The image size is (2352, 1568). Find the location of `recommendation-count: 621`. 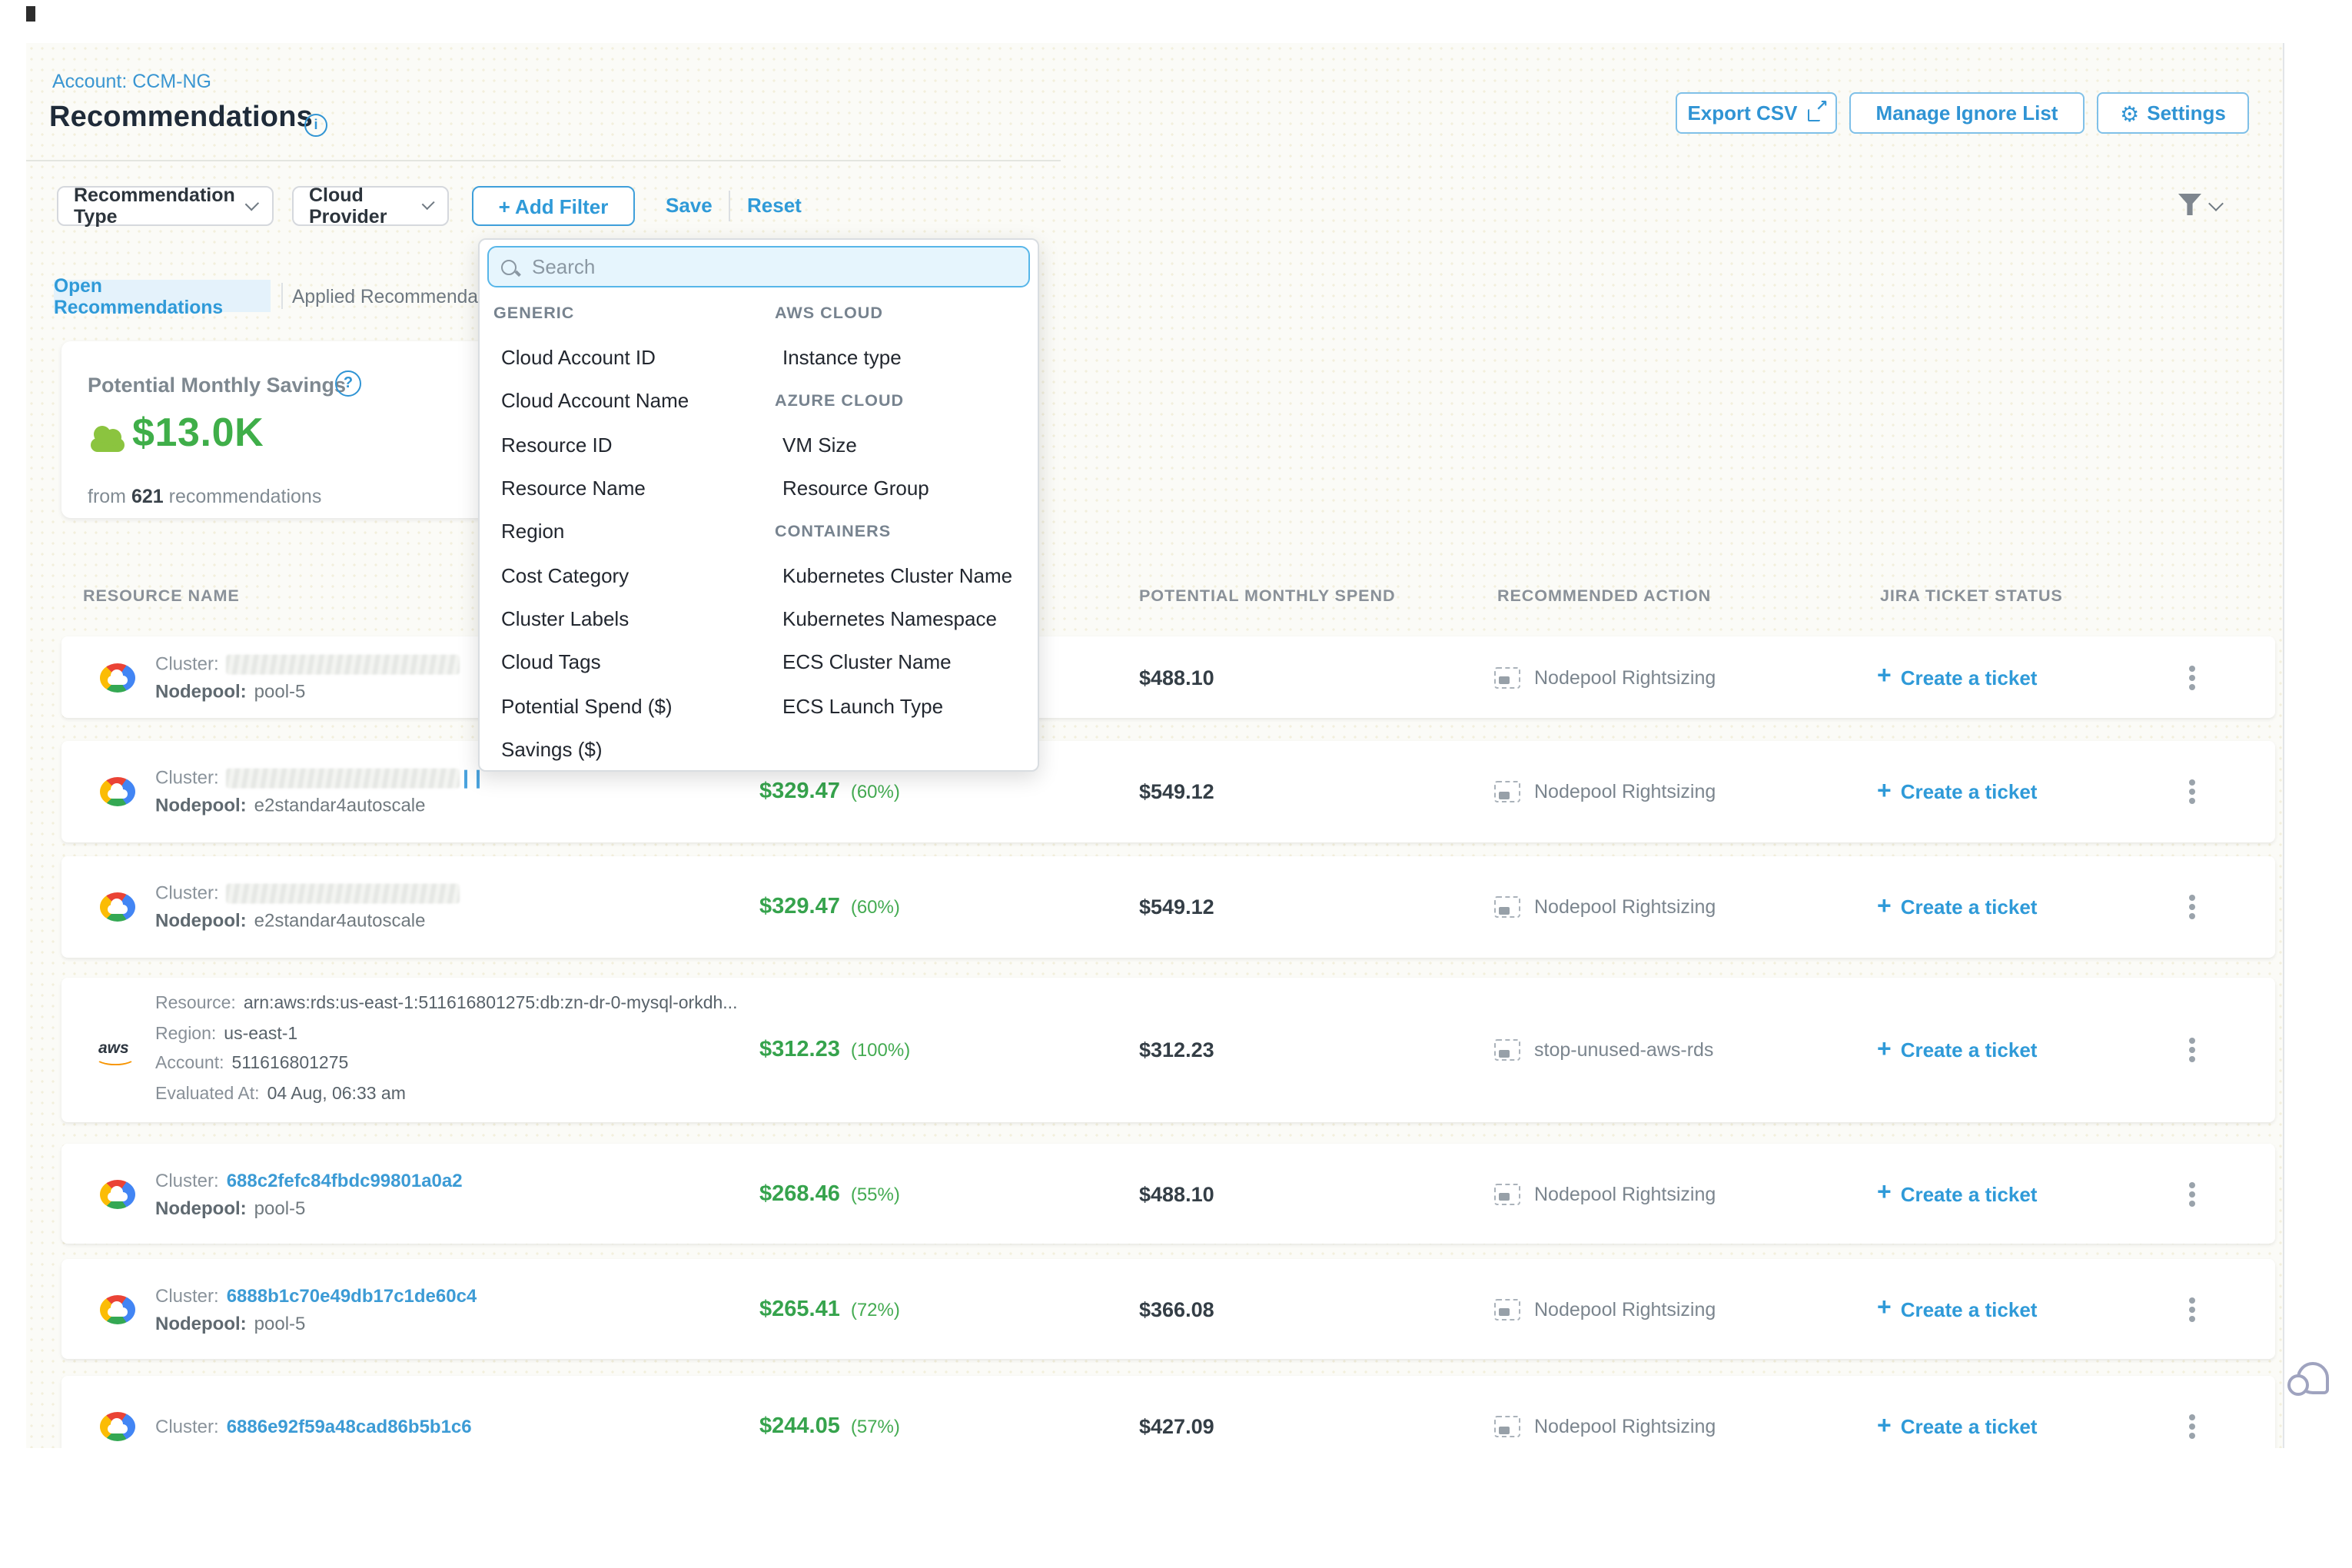

recommendation-count: 621 is located at coordinates (147, 496).